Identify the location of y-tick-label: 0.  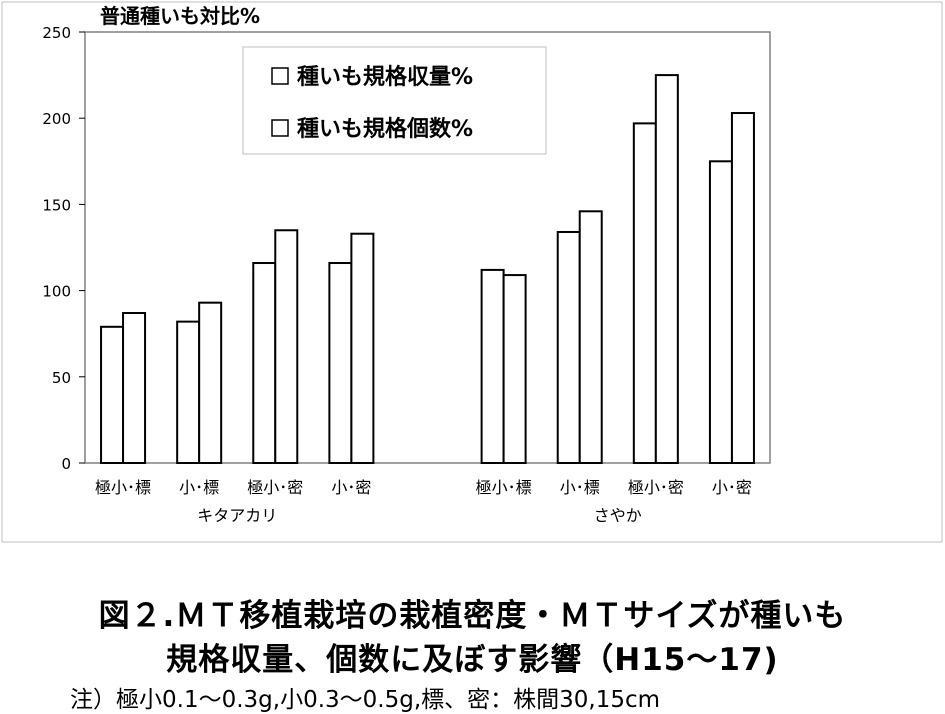
(66, 464).